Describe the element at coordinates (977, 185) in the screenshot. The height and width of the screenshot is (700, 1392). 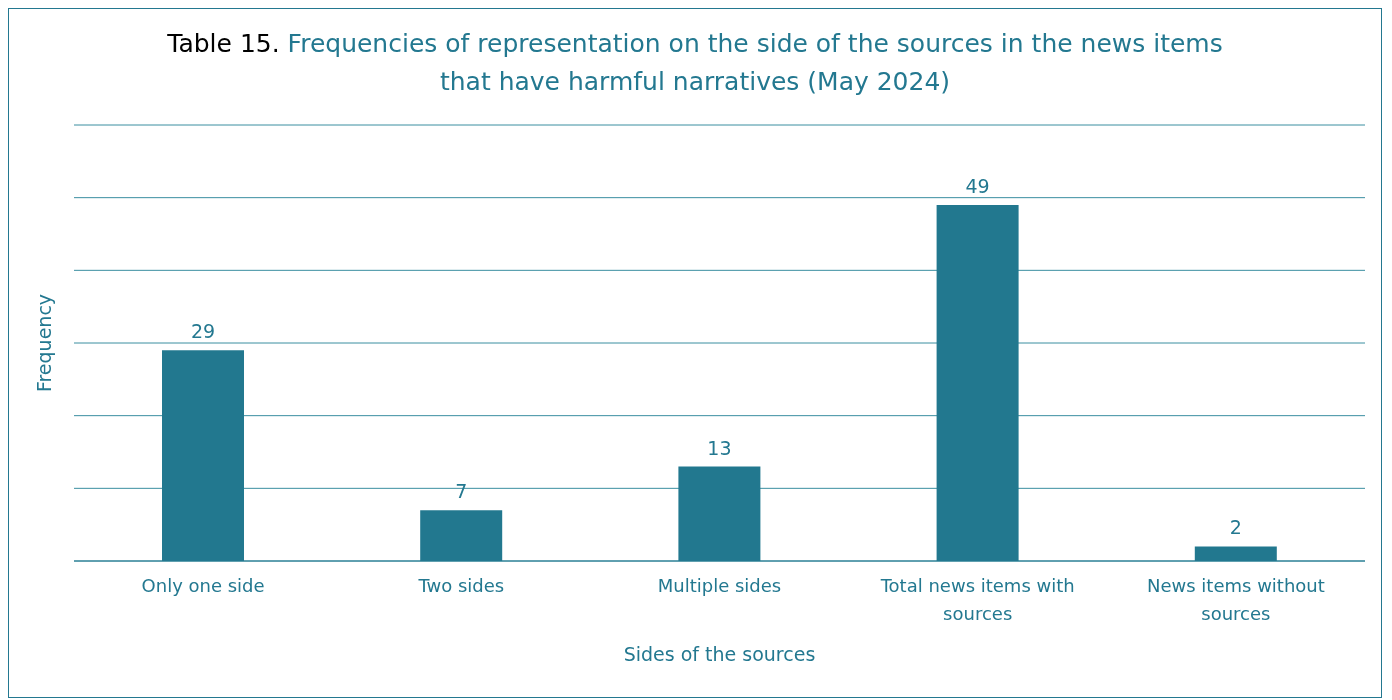
I see `data-label: 49` at that location.